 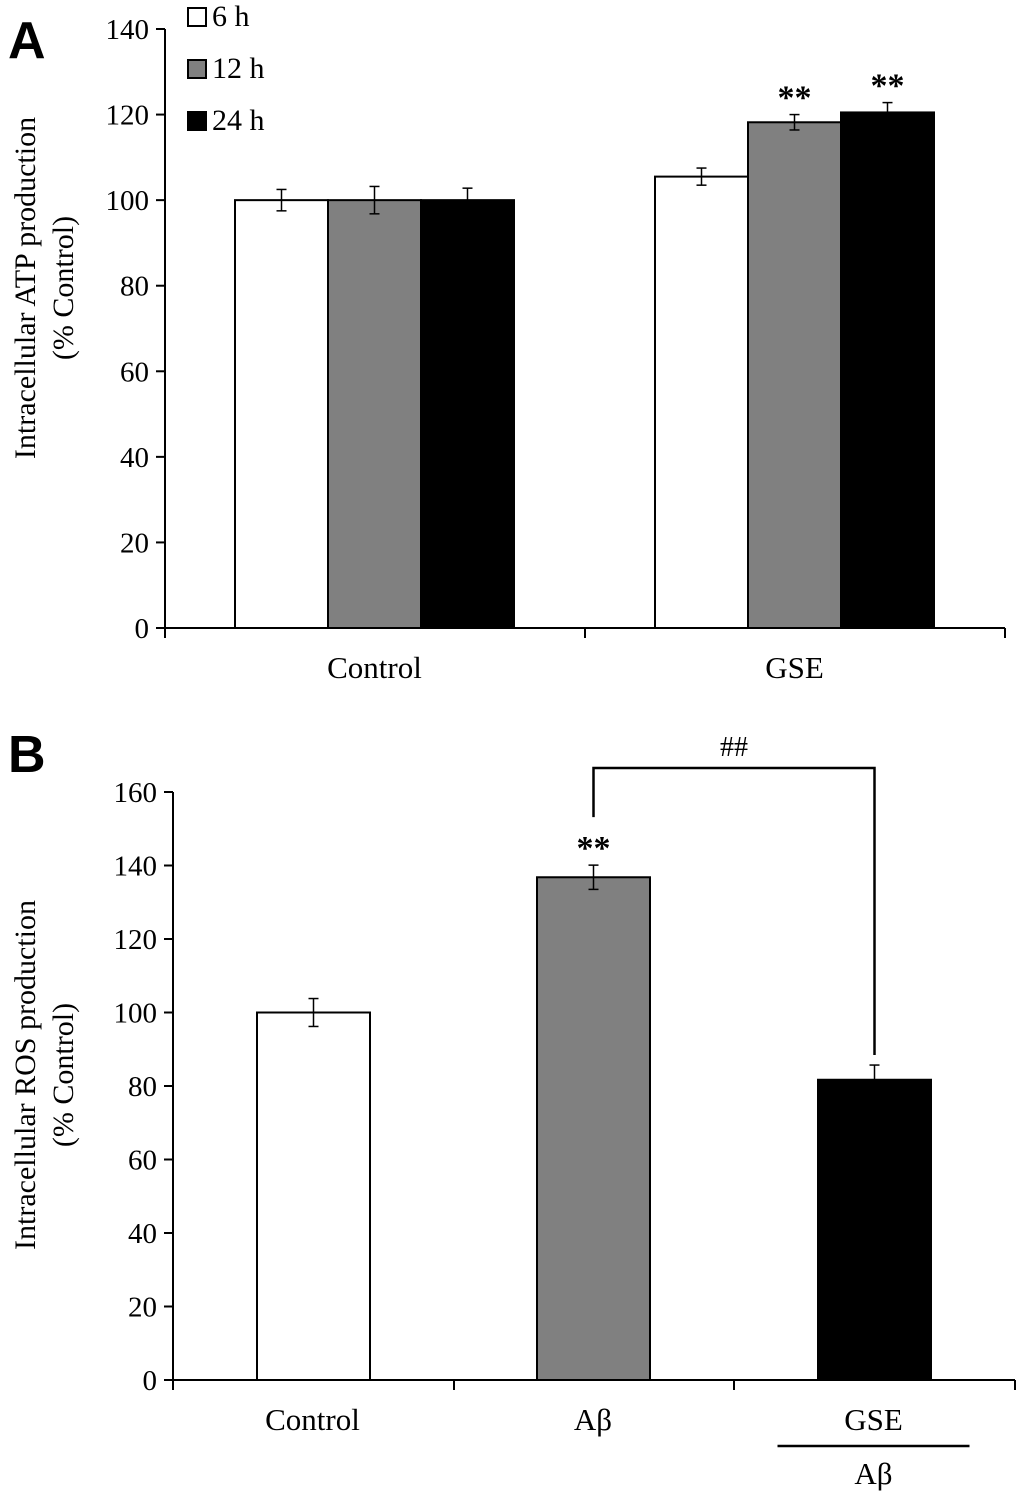 What do you see at coordinates (873, 1473) in the screenshot?
I see `panel-b-category-sublabel: Aβ` at bounding box center [873, 1473].